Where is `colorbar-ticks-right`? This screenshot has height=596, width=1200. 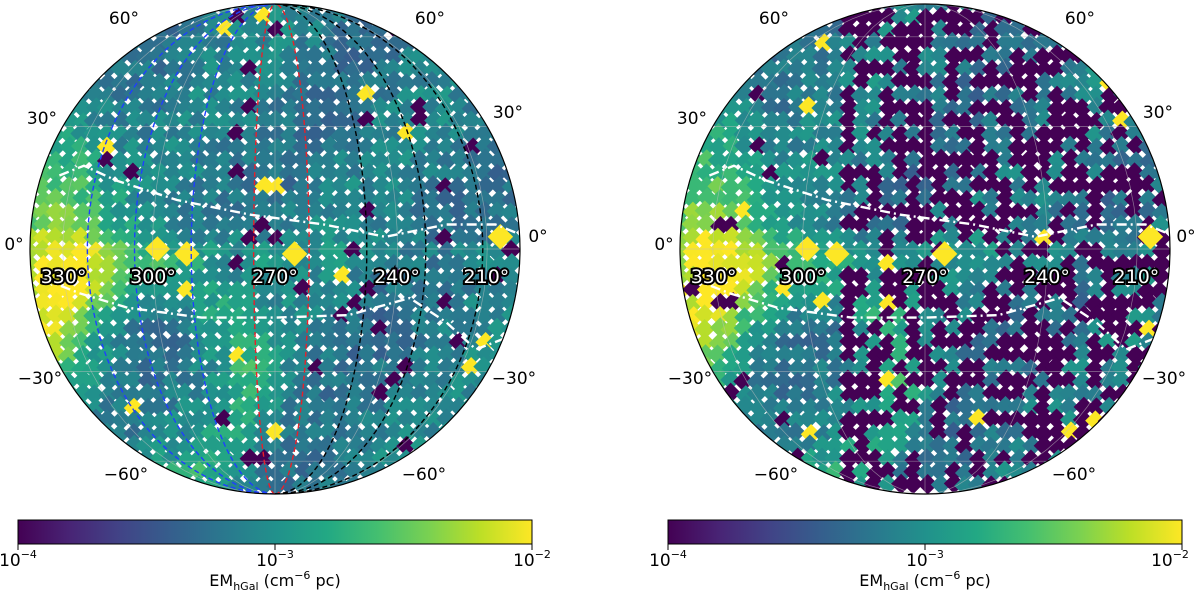 colorbar-ticks-right is located at coordinates (925, 547).